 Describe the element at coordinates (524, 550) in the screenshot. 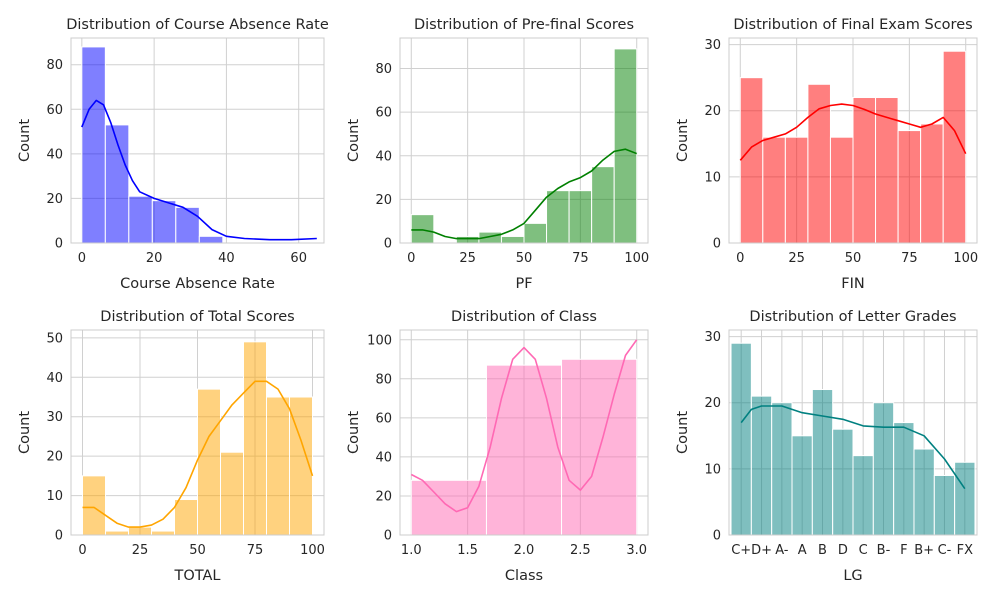

I see `x-tick-label: 2.0` at that location.